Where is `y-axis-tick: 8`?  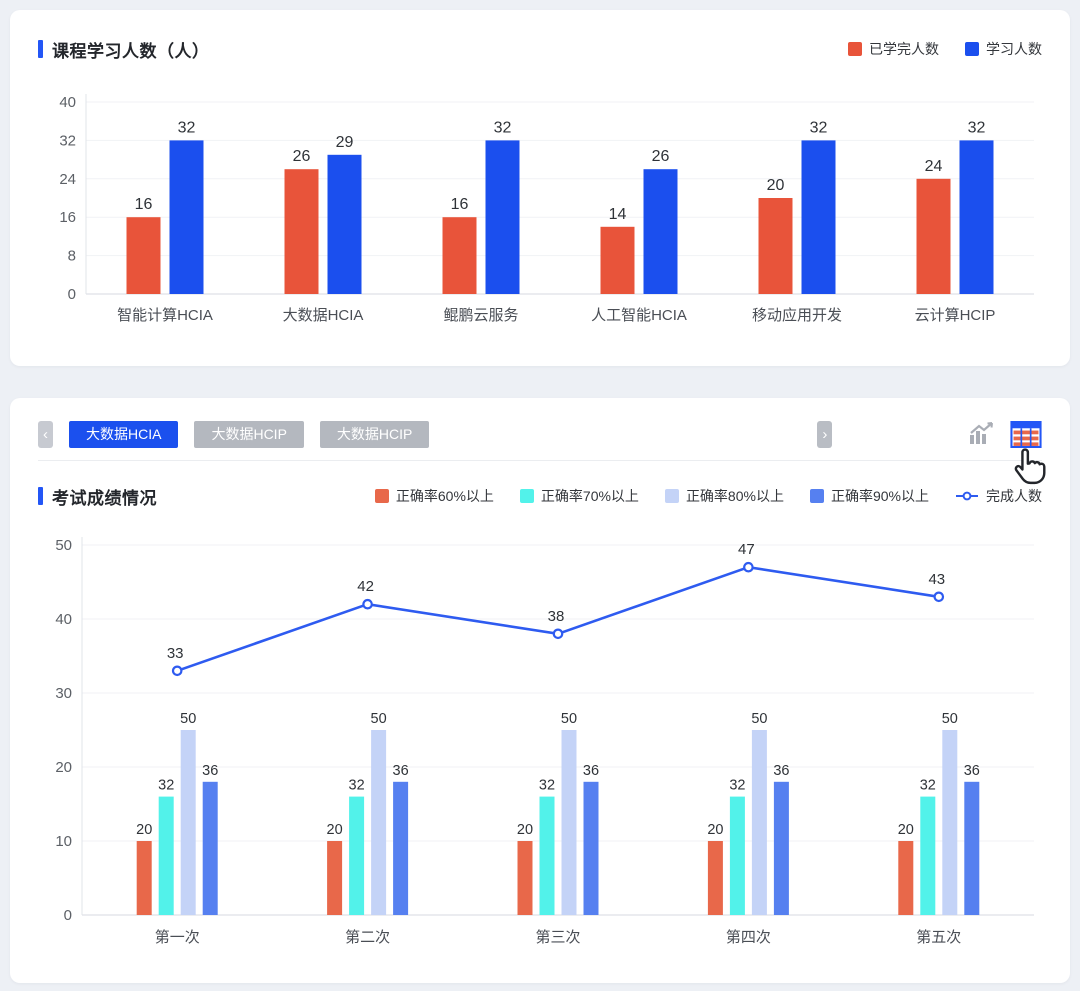 y-axis-tick: 8 is located at coordinates (72, 256).